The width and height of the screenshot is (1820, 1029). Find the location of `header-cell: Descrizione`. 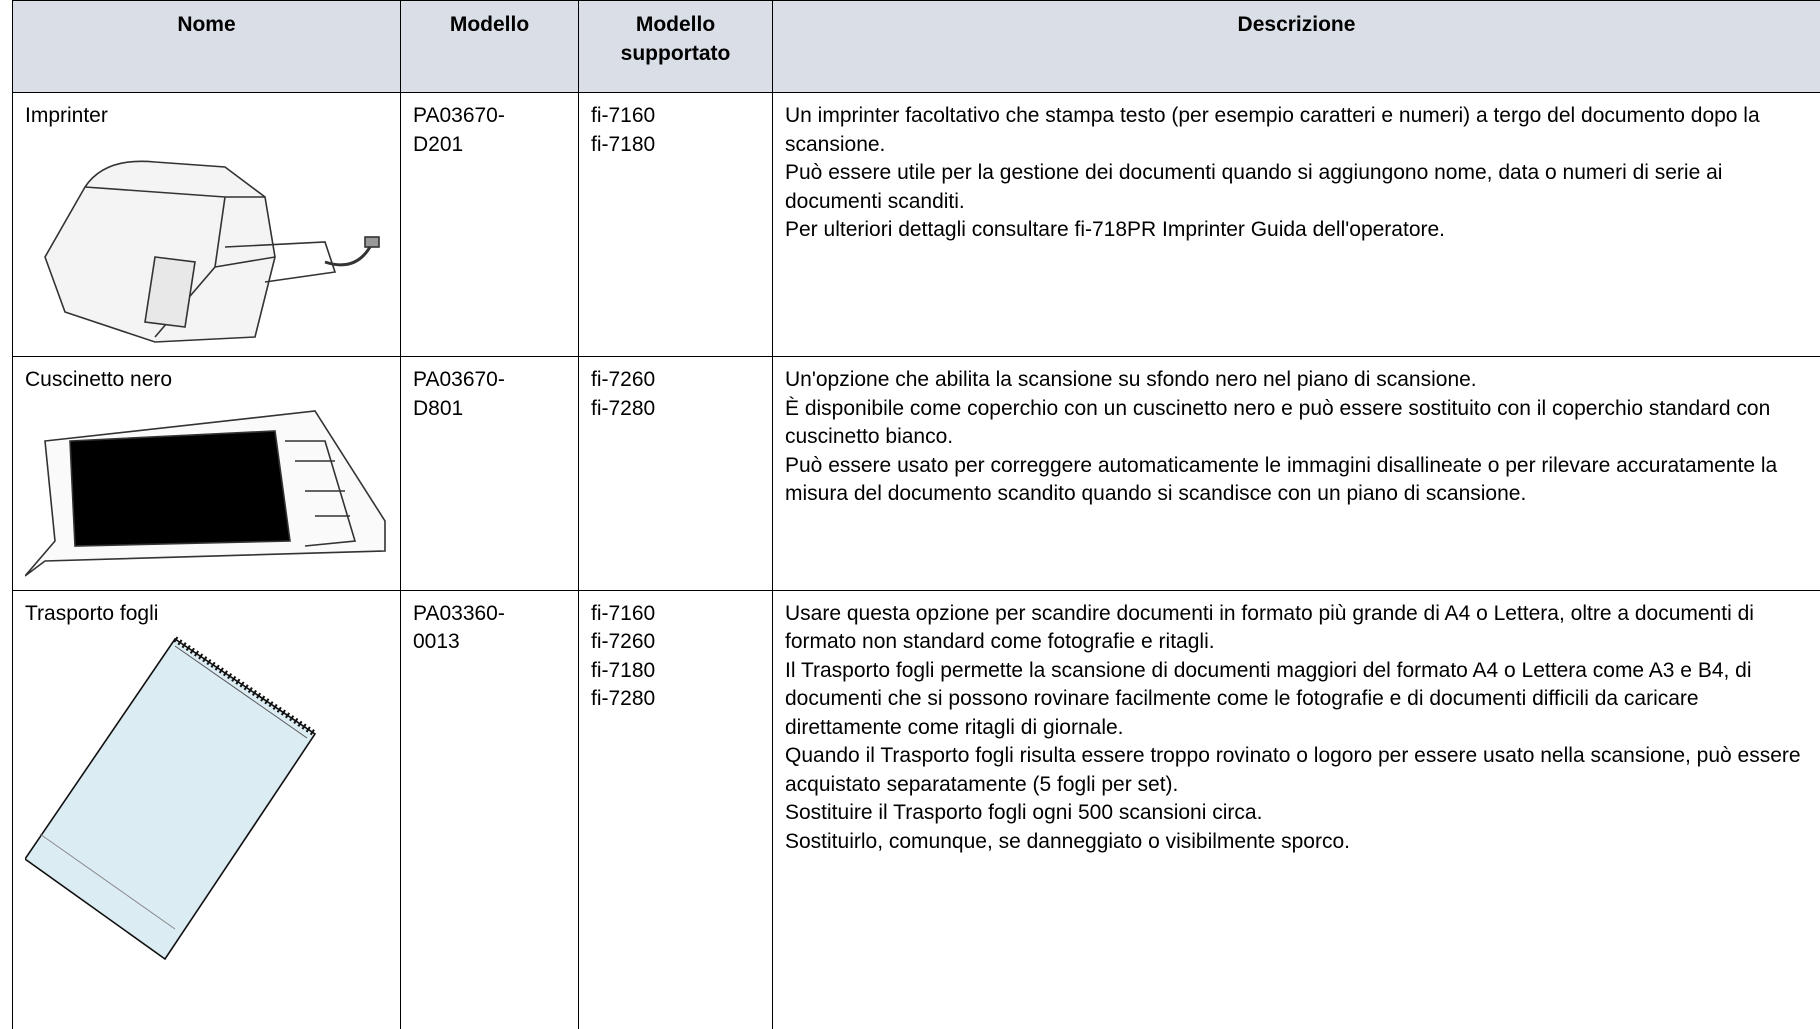

header-cell: Descrizione is located at coordinates (1296, 47).